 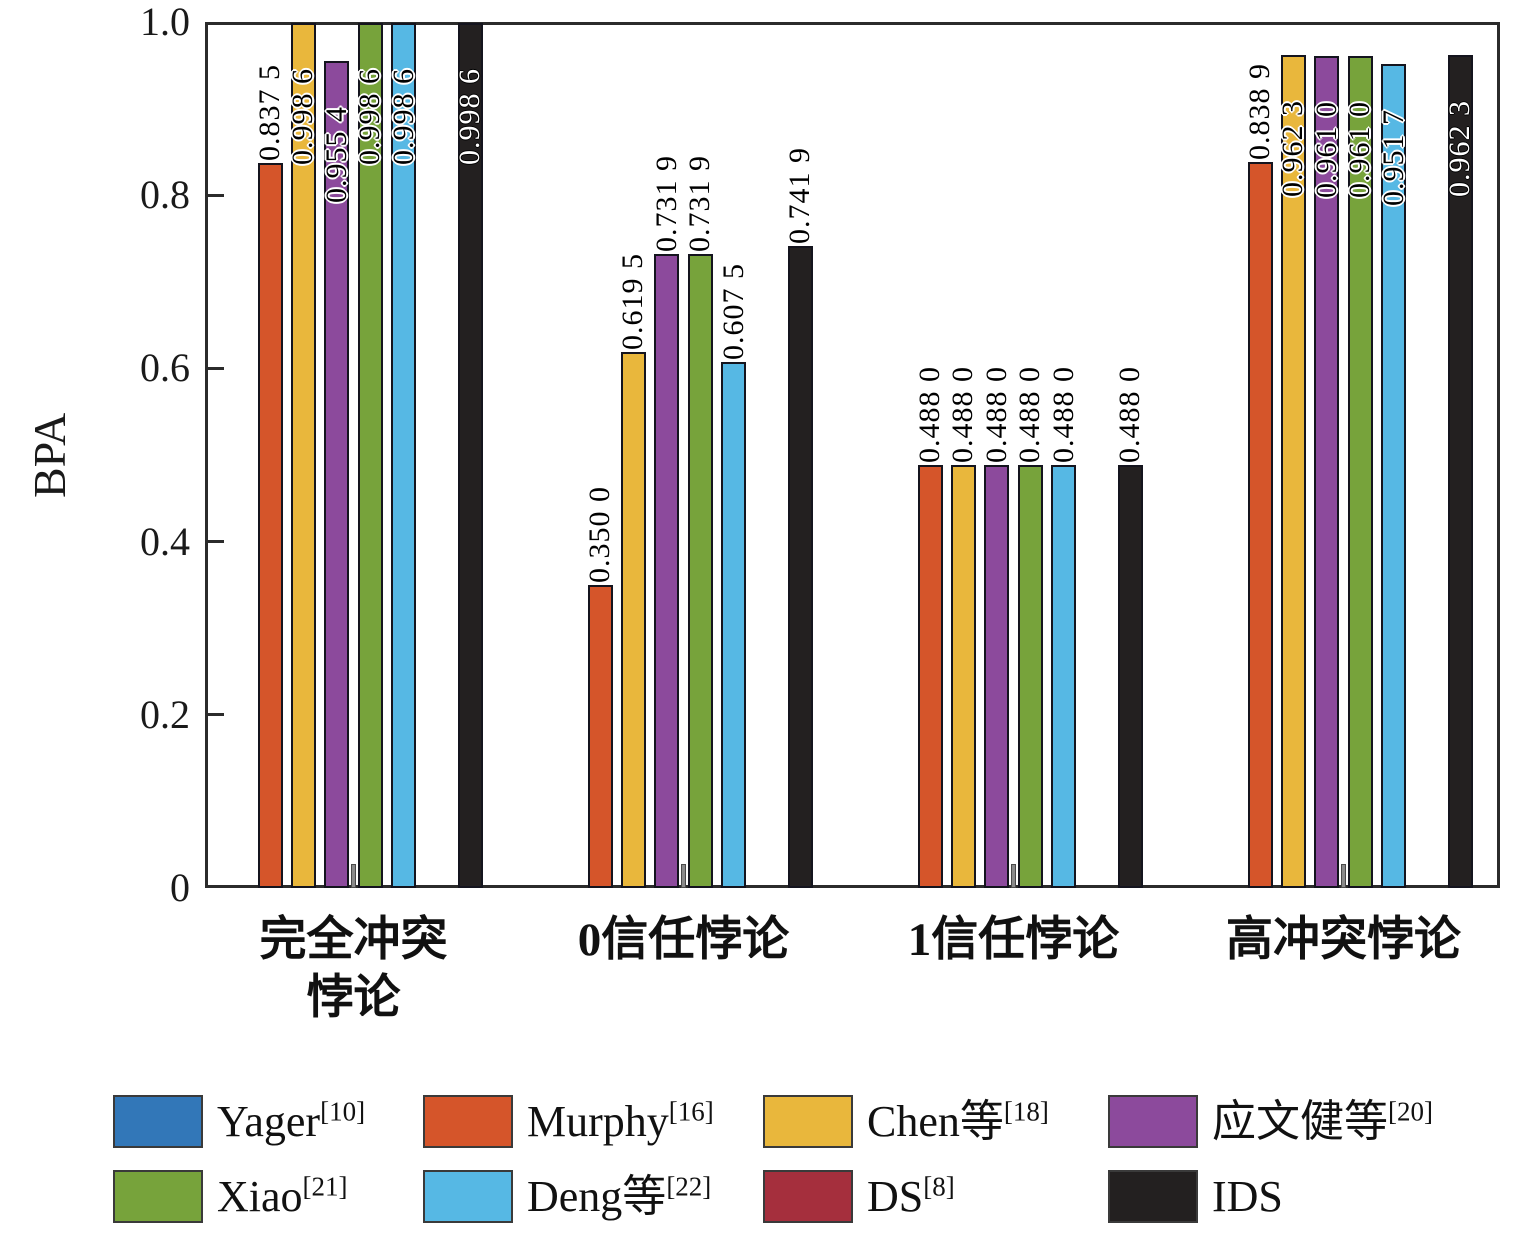 I want to click on y-tick-label-0.4: 0.4, so click(x=165, y=541).